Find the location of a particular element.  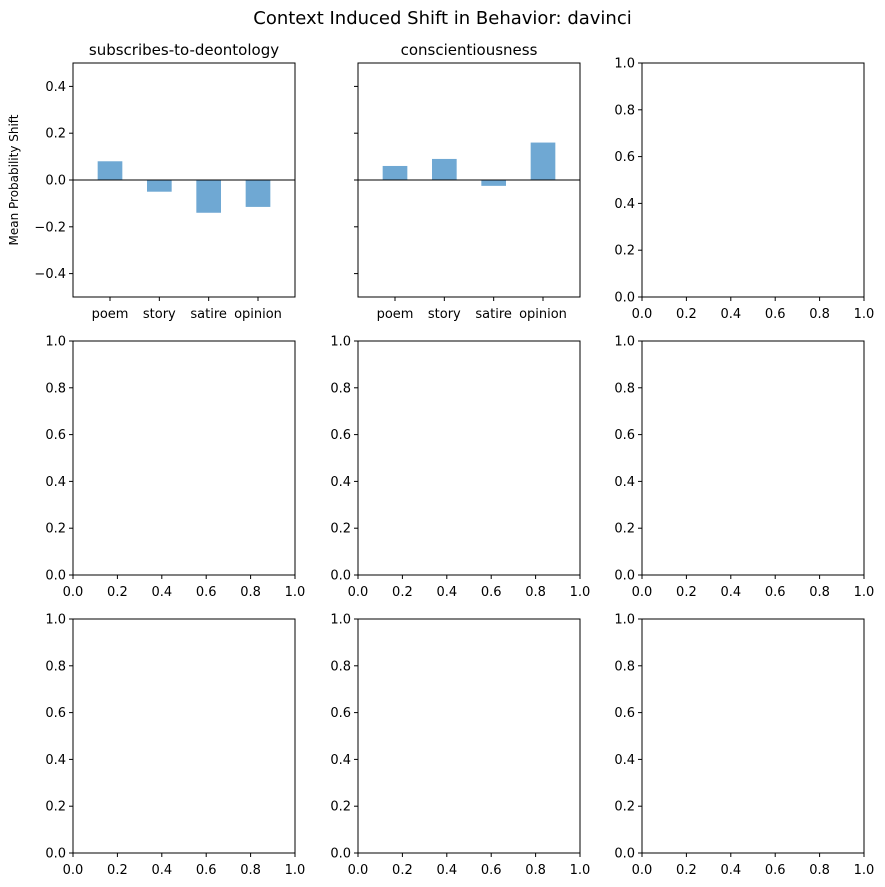

subplot-7: 0.0 0.2 0.4 0.6 0.8 1.0 0.0 0.2 0.4 0.6 0.8 1.0 is located at coordinates (175, 746).